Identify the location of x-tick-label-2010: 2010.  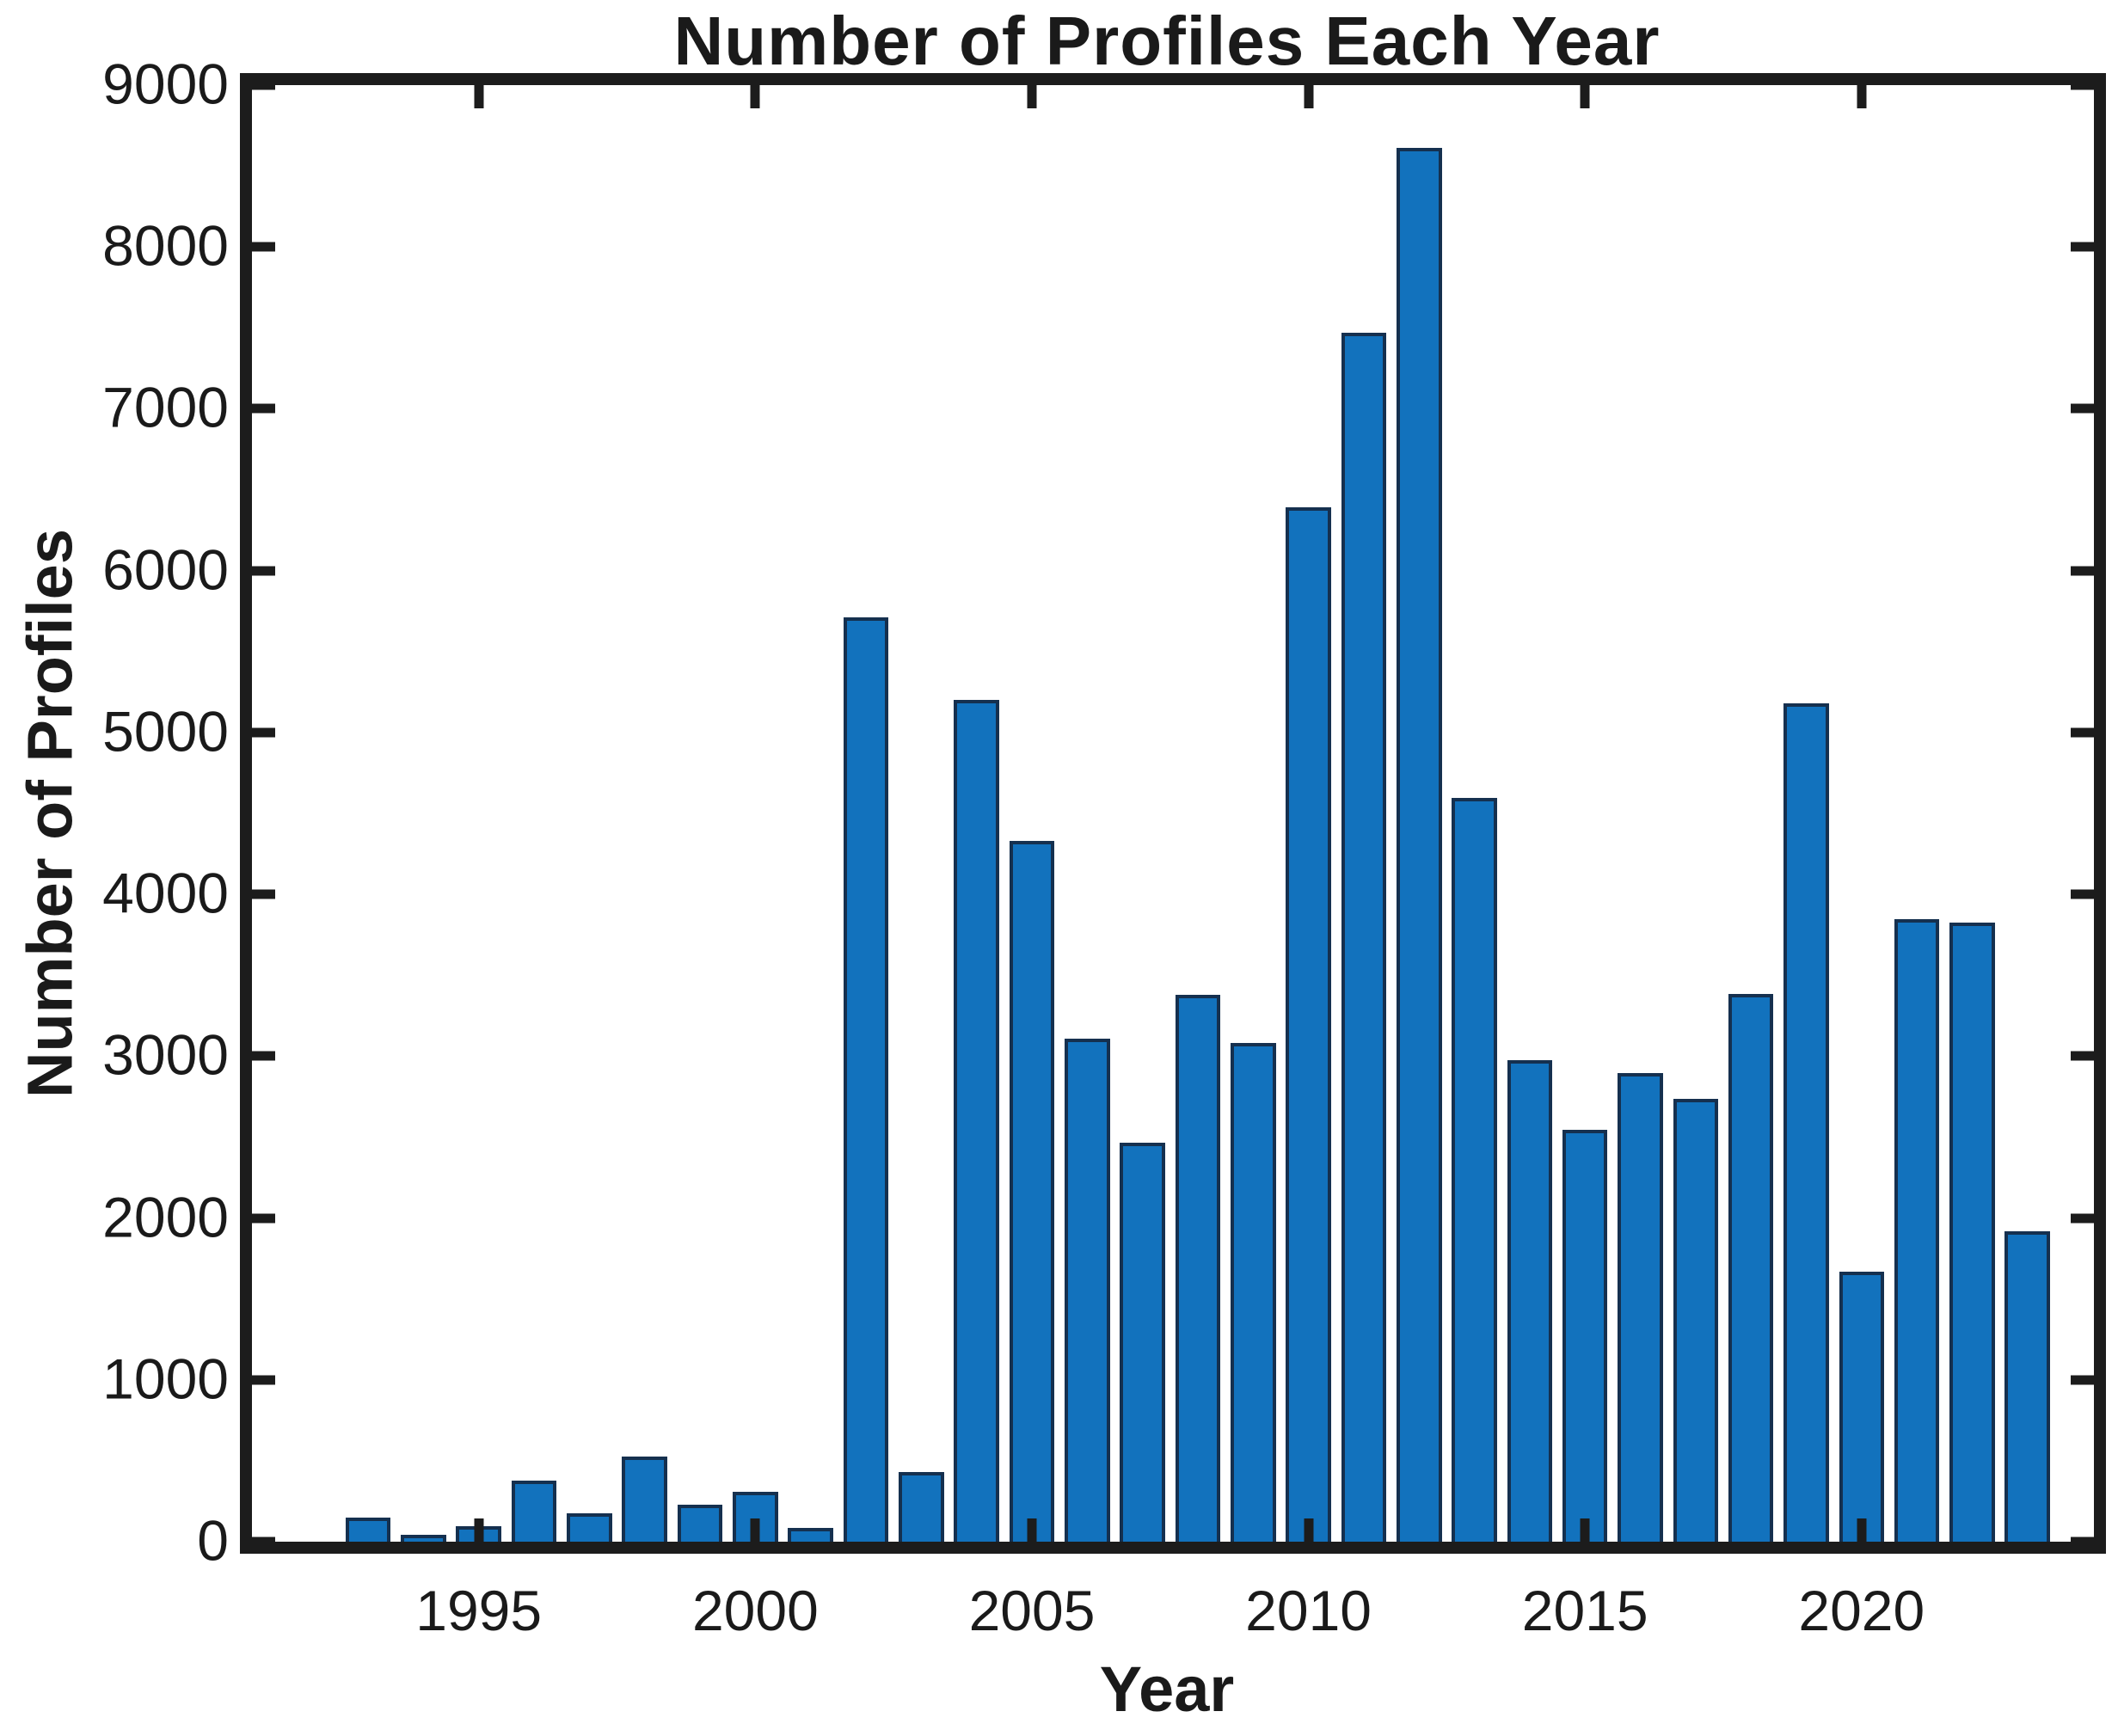
(1308, 1611).